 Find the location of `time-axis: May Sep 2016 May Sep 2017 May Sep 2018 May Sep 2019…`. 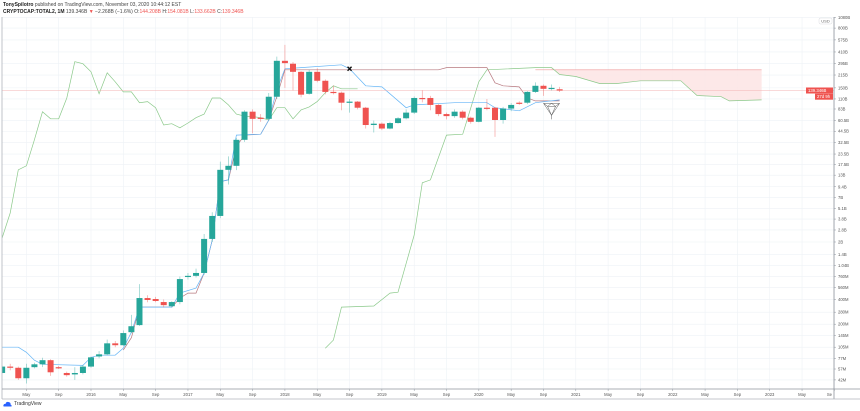

time-axis: May Sep 2016 May Sep 2017 May Sep 2018 May Sep 2019… is located at coordinates (428, 393).